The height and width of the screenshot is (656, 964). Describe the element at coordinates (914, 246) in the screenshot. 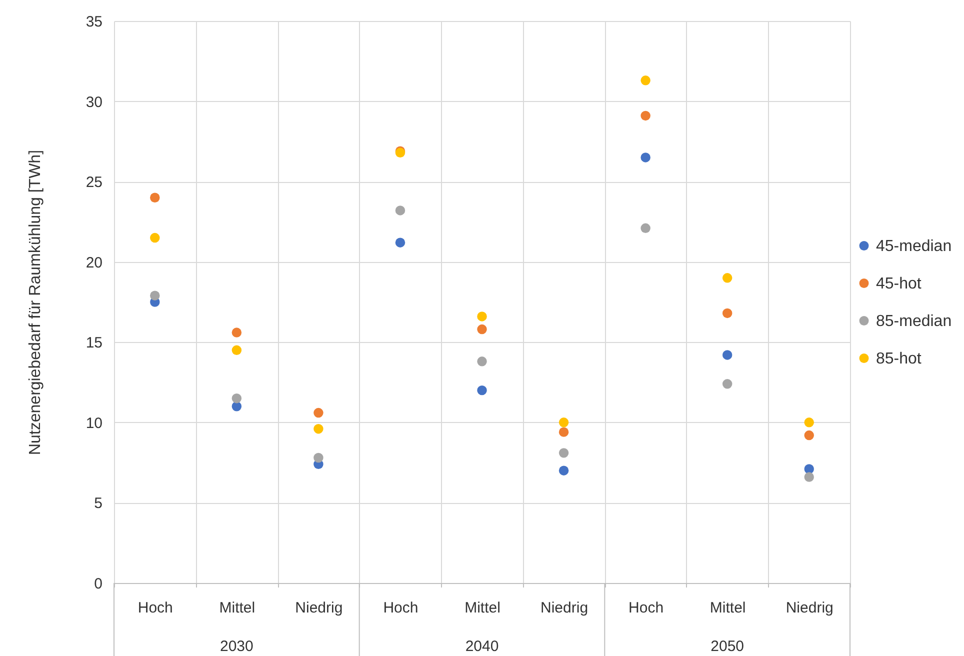

I see `legend-label: 45-median` at that location.